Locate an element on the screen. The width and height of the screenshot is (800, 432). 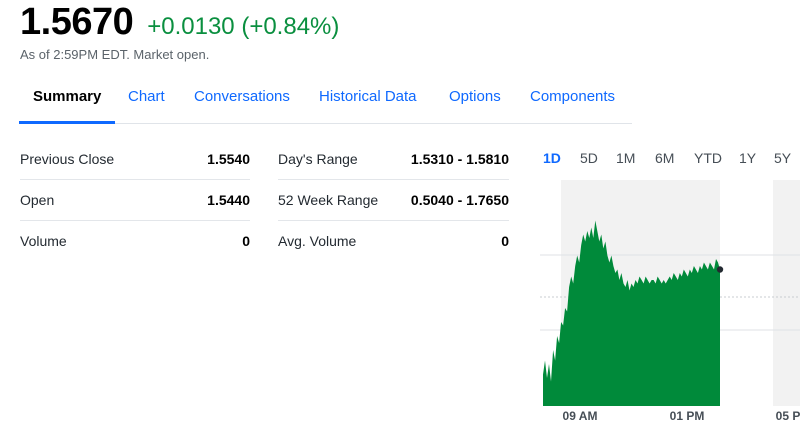
stat-value: 1.5440 is located at coordinates (228, 200).